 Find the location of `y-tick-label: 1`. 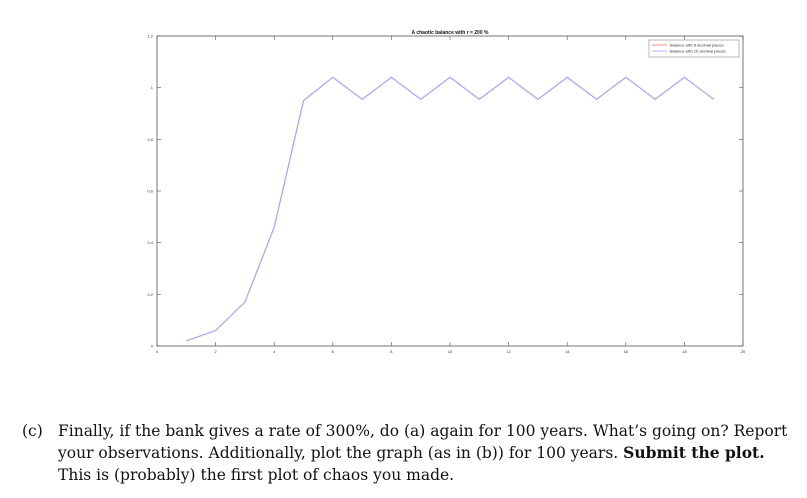

y-tick-label: 1 is located at coordinates (152, 87).